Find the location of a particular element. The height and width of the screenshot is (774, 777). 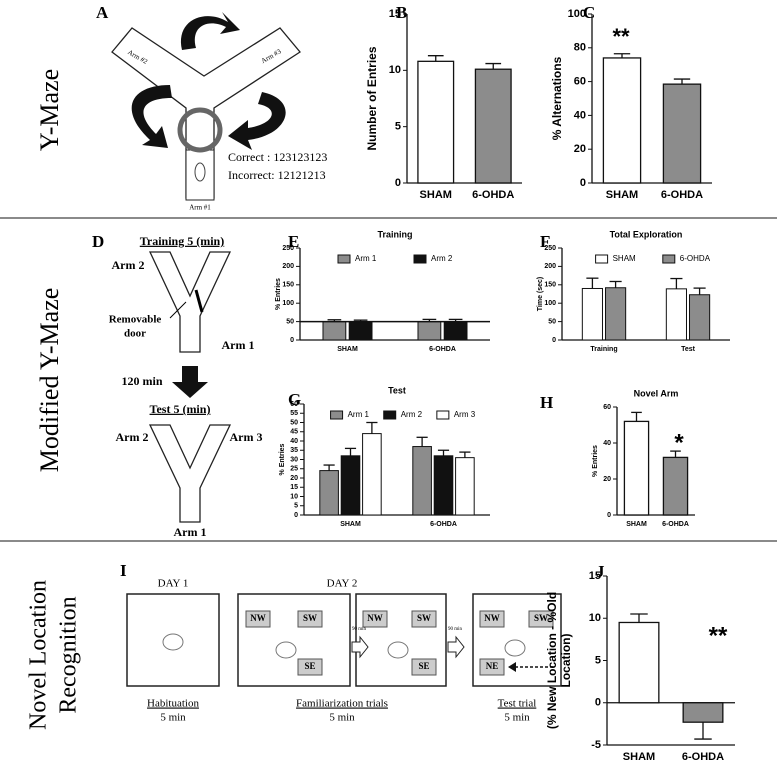

y-tick-label: 20 is located at coordinates (294, 478).